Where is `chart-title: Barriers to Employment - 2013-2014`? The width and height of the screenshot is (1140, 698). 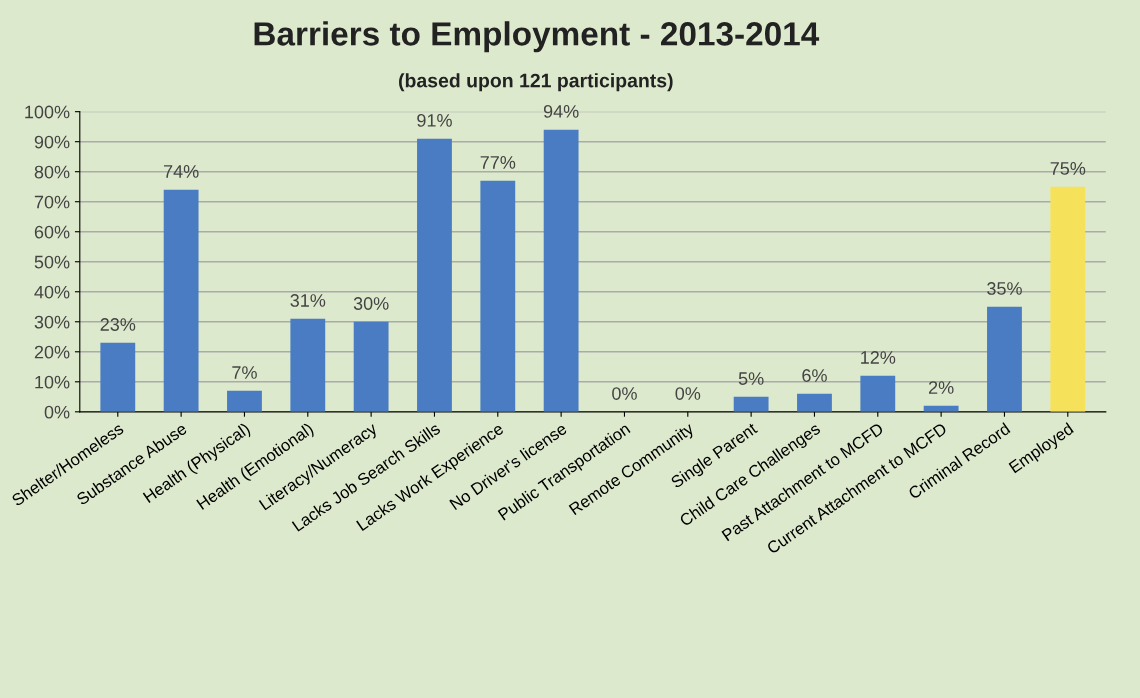
chart-title: Barriers to Employment - 2013-2014 is located at coordinates (537, 37).